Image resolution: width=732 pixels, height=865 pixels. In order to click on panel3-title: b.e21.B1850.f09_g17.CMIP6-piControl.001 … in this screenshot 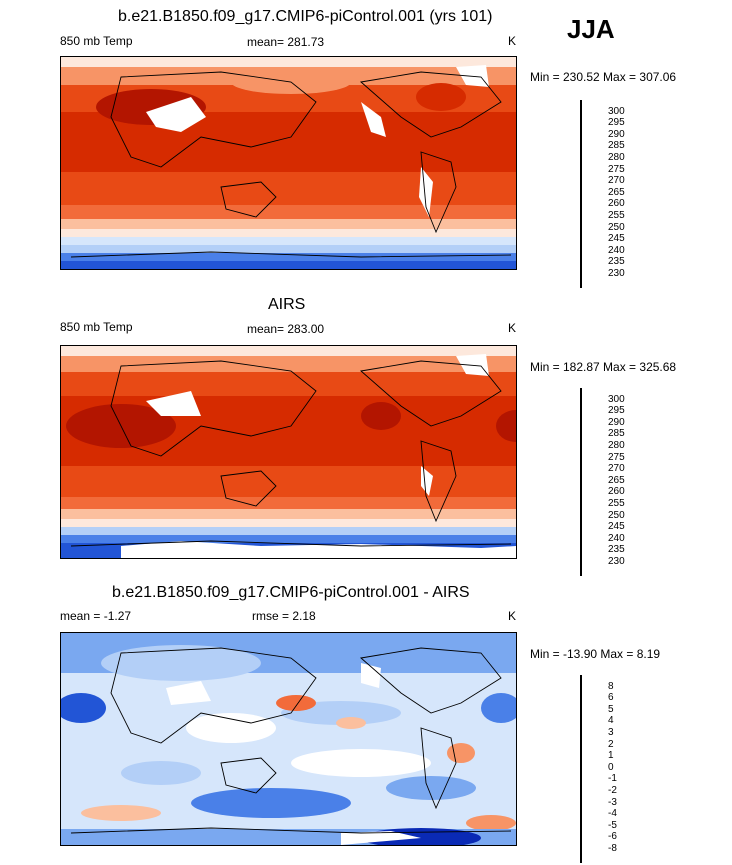, I will do `click(291, 592)`.